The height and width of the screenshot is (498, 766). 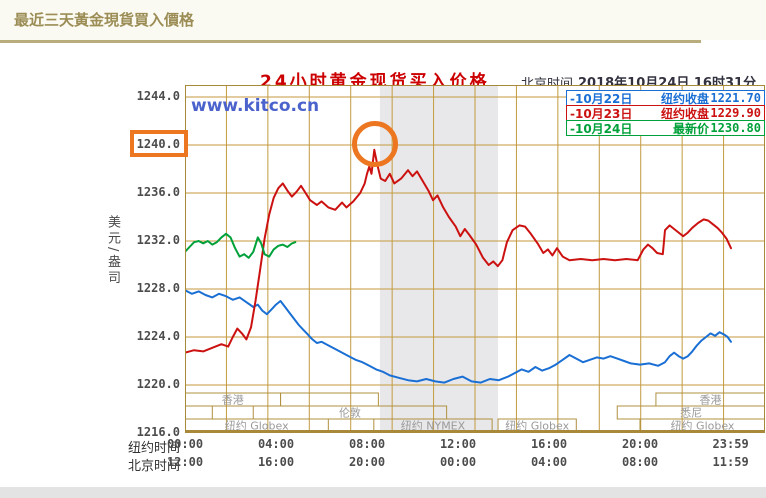 What do you see at coordinates (104, 20) in the screenshot?
I see `page-title: 最近三天黃金現貨買入價格` at bounding box center [104, 20].